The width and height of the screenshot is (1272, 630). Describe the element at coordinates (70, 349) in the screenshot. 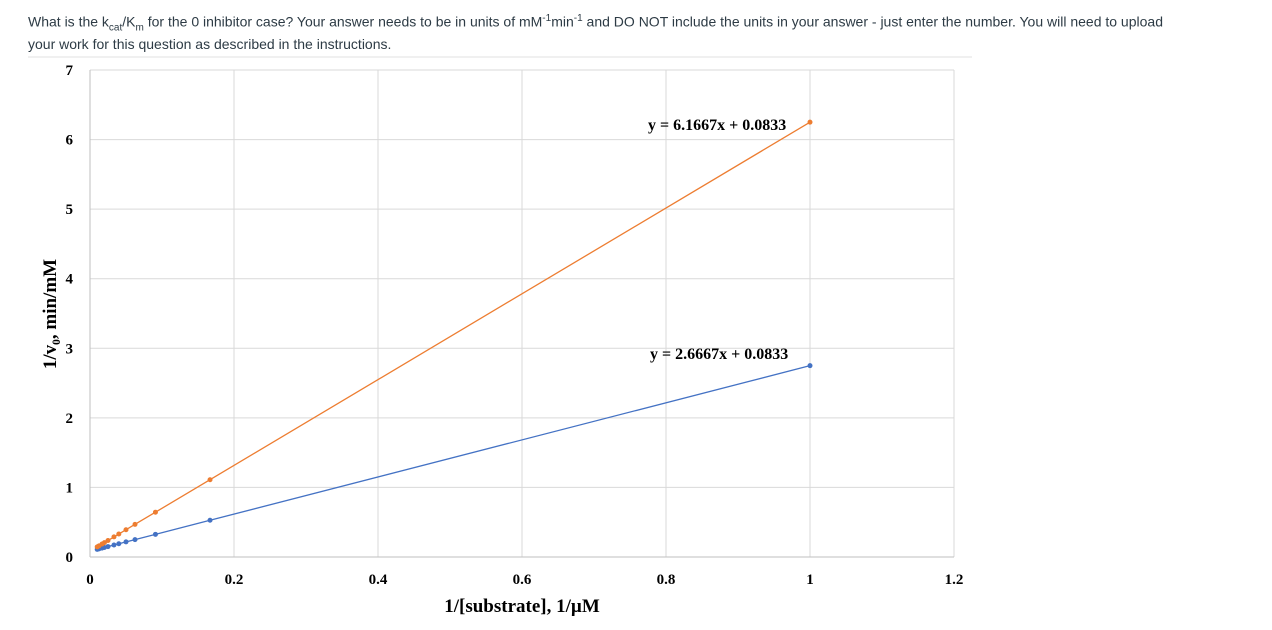

I see `y-tick-label: 3` at that location.